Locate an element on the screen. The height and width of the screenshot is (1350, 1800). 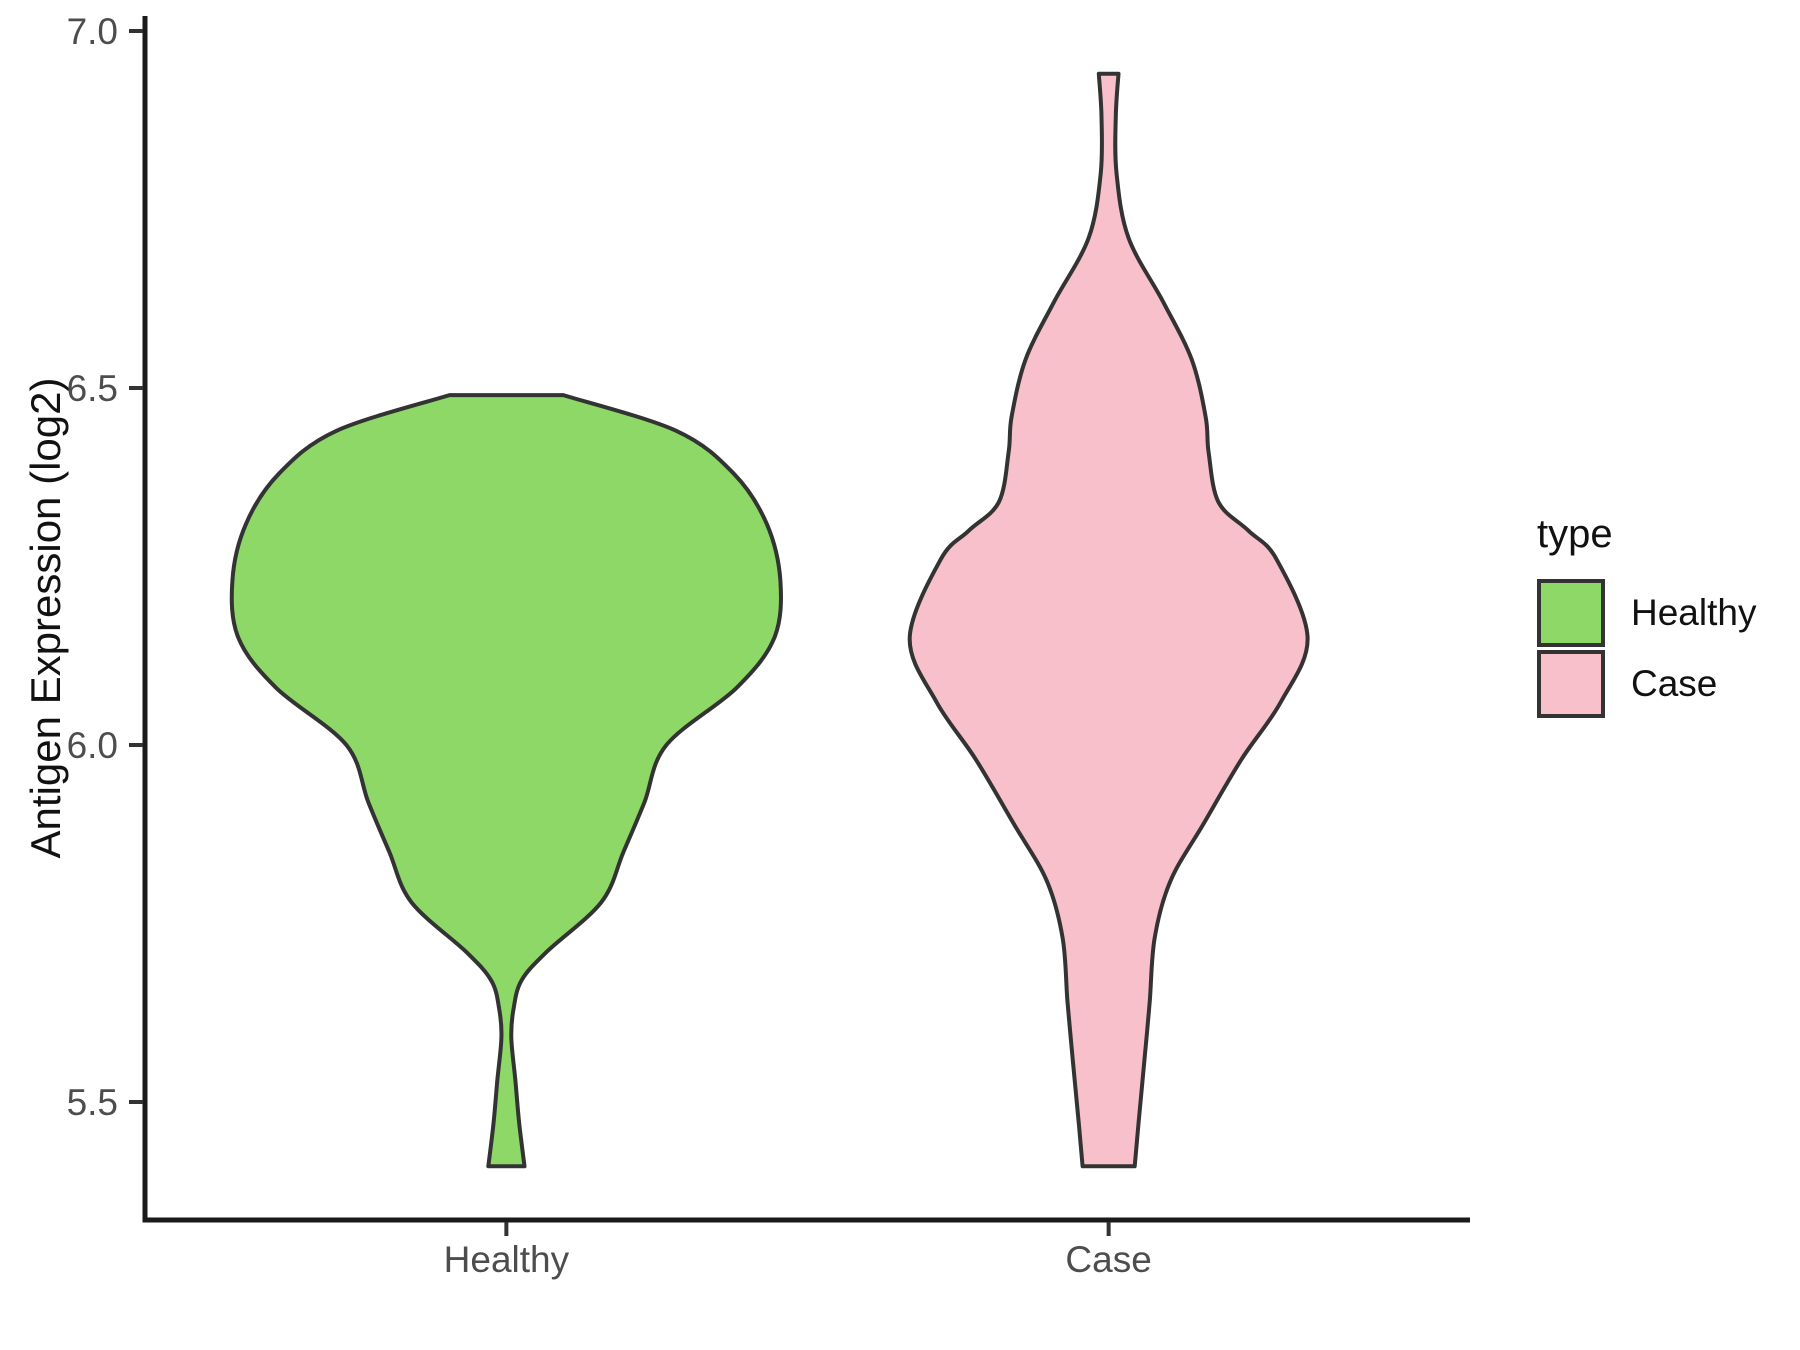
y-tick-label: 7.0 is located at coordinates (92, 31).